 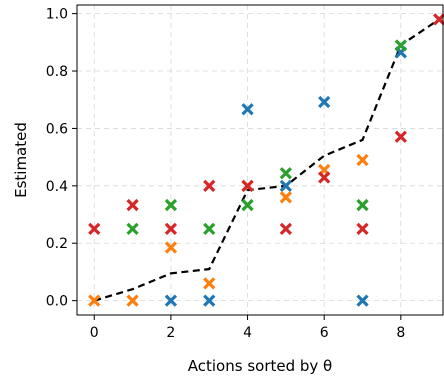 What do you see at coordinates (94, 333) in the screenshot?
I see `x-tick-label: 0` at bounding box center [94, 333].